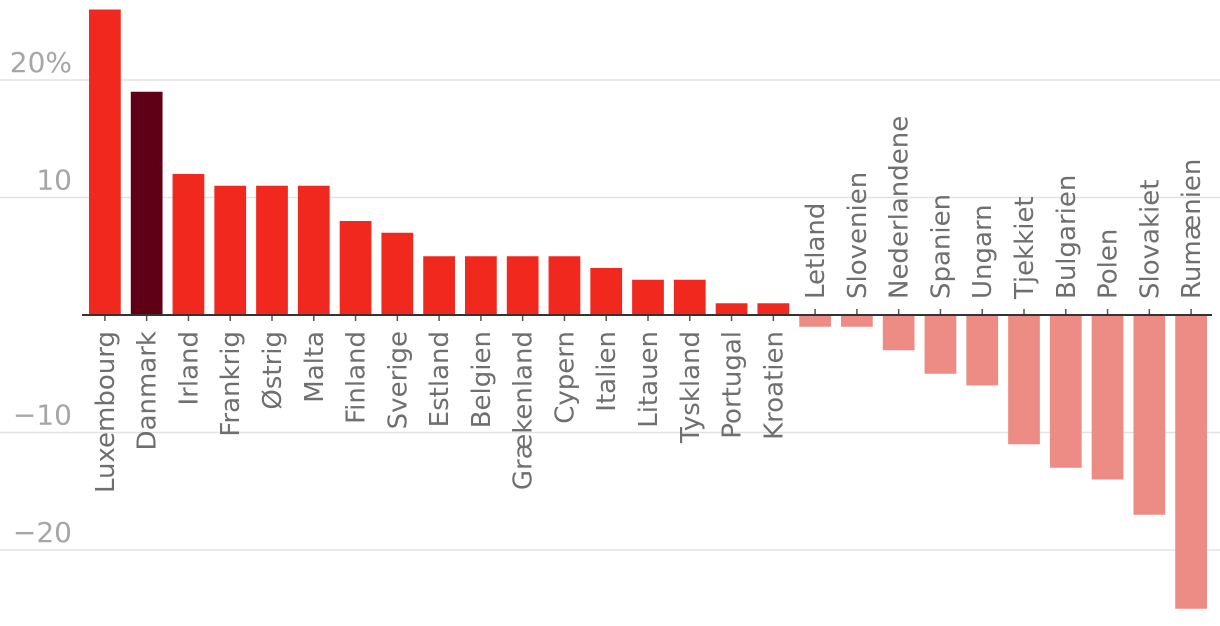 Image resolution: width=1220 pixels, height=626 pixels. I want to click on category-label: Sverige, so click(398, 380).